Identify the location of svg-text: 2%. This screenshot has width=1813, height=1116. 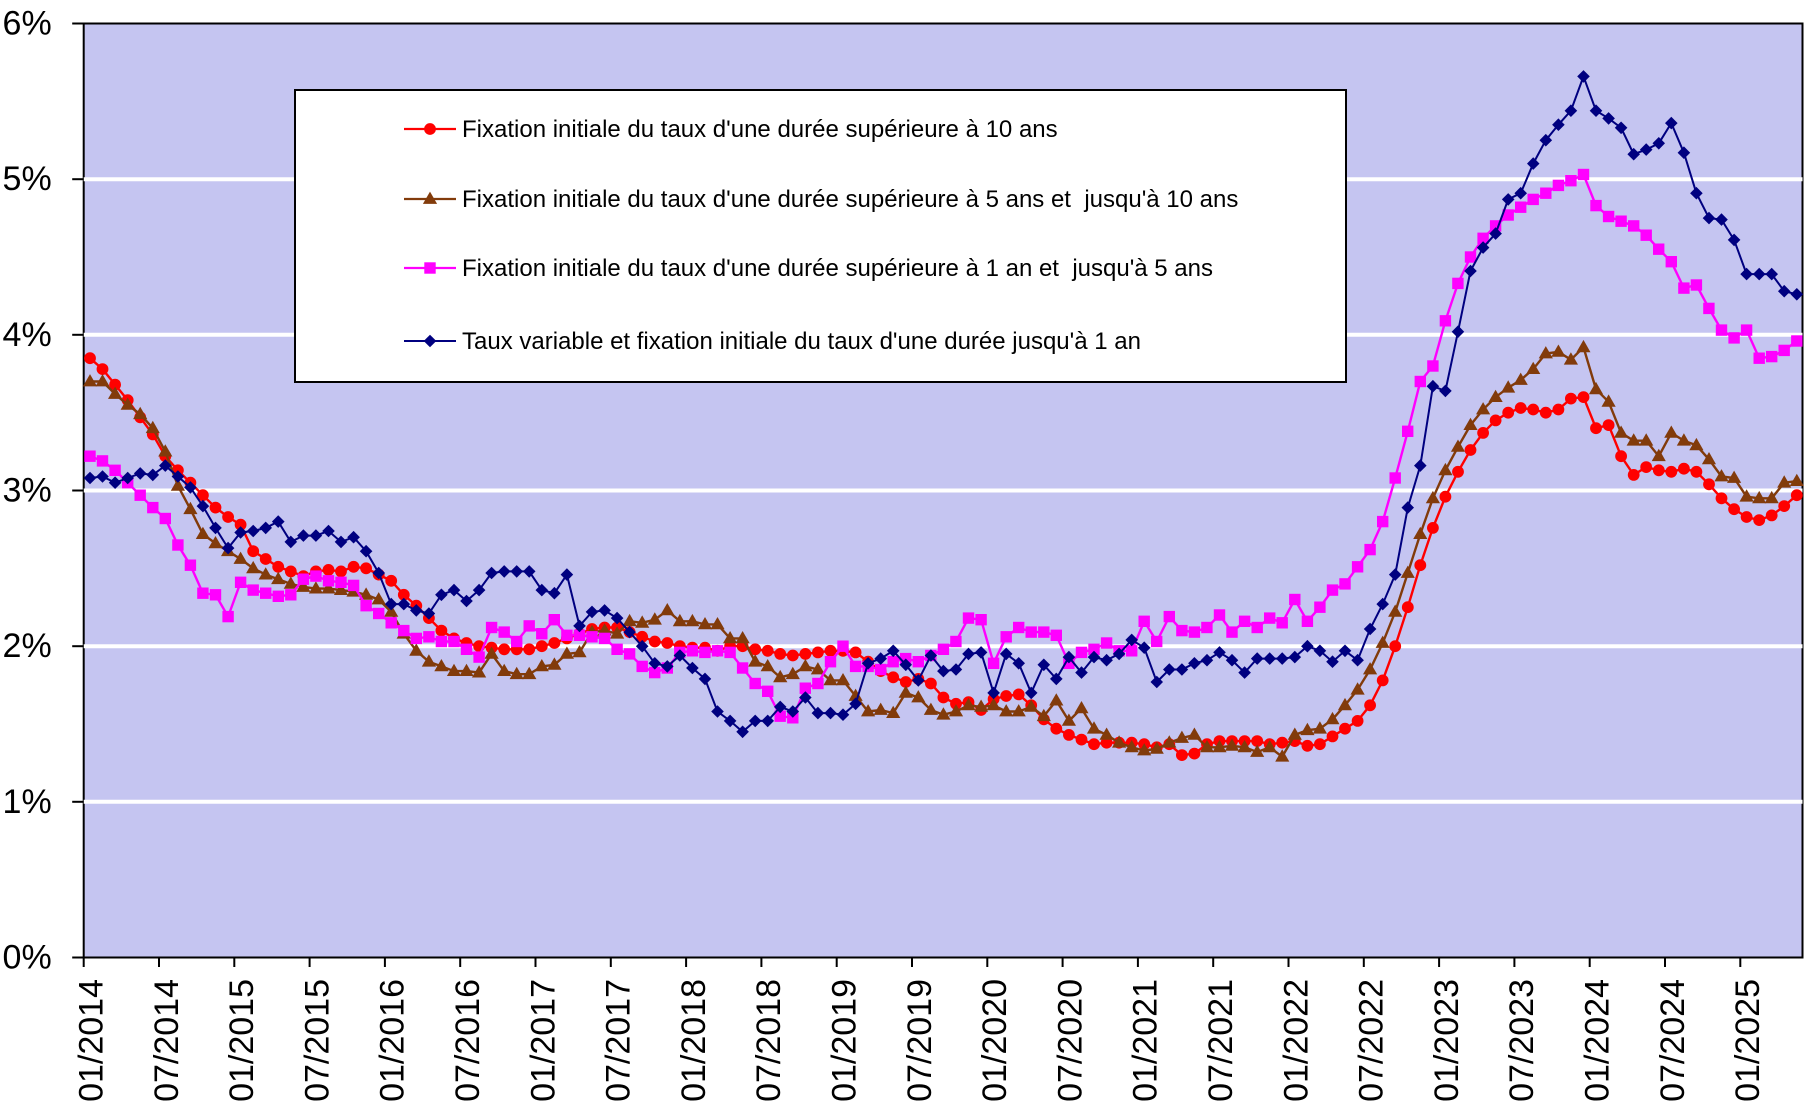
(27, 646).